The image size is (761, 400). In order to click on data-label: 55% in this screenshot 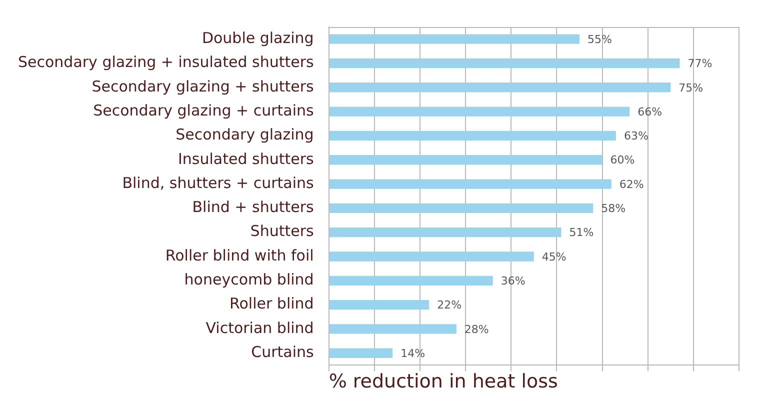, I will do `click(599, 39)`.